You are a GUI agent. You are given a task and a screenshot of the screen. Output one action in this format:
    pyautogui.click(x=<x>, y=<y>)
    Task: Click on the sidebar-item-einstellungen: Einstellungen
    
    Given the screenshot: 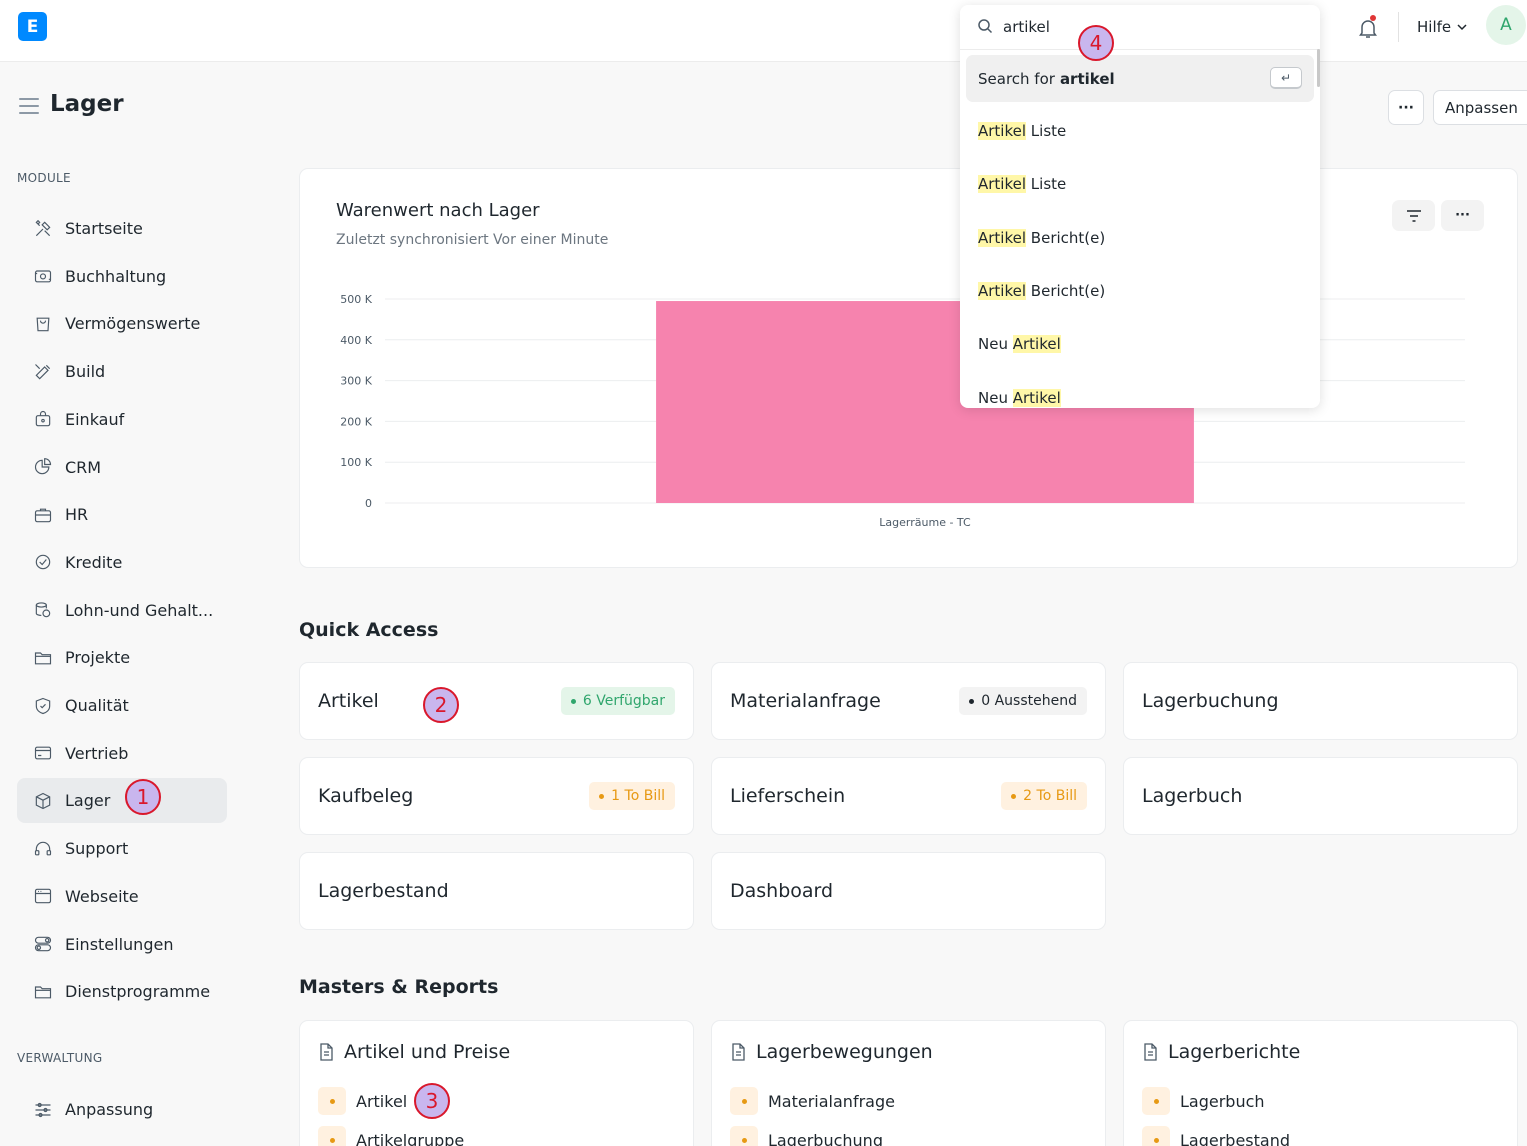 What is the action you would take?
    pyautogui.click(x=122, y=944)
    